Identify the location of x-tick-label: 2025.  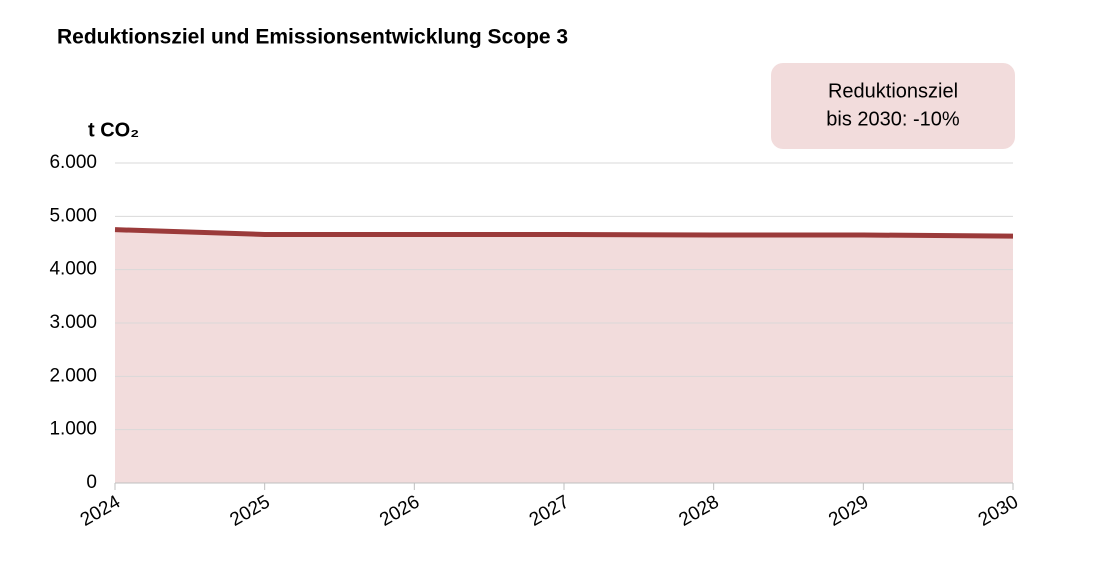
(250, 510).